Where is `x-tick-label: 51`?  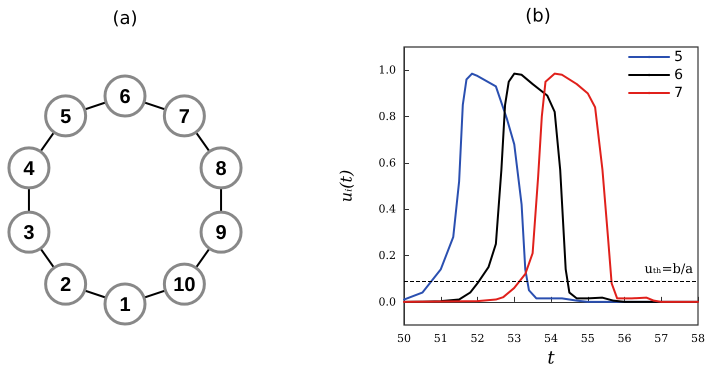 x-tick-label: 51 is located at coordinates (441, 338).